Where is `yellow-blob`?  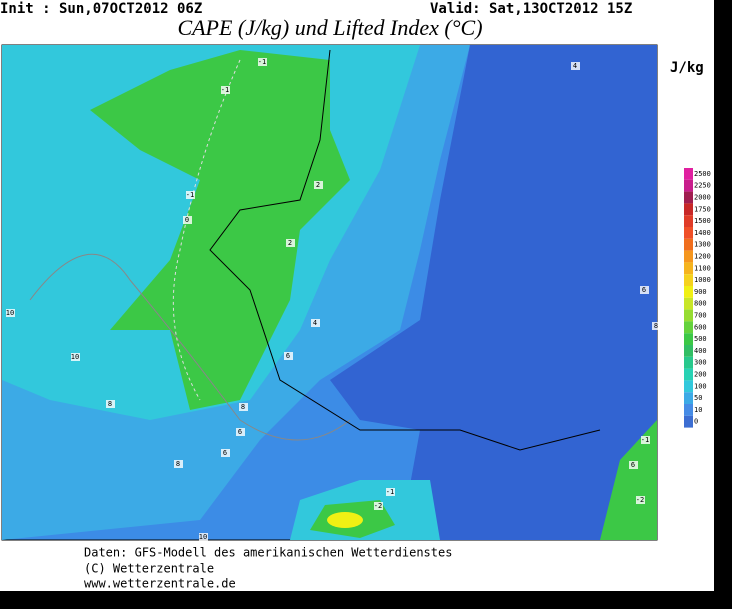
yellow-blob is located at coordinates (345, 520).